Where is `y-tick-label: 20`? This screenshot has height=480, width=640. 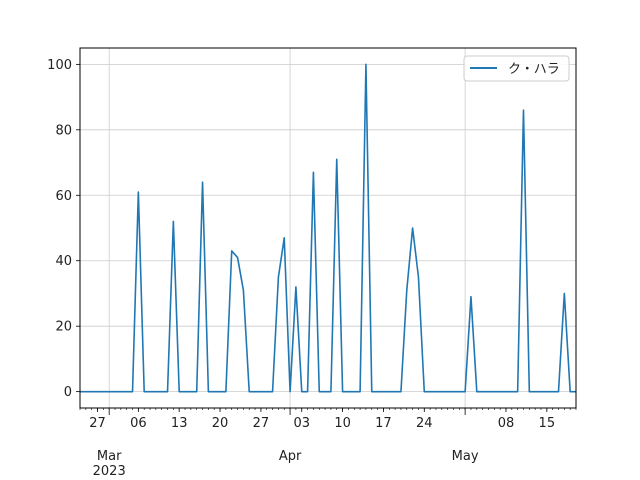
y-tick-label: 20 is located at coordinates (63, 327).